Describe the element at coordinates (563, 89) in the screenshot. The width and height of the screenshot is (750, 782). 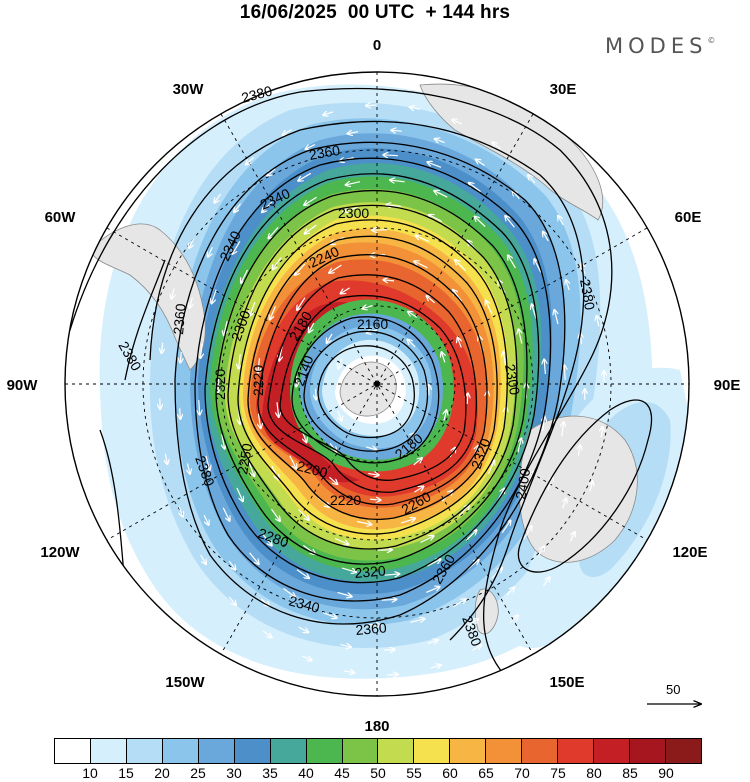
I see `lon-label-30e: 30E` at that location.